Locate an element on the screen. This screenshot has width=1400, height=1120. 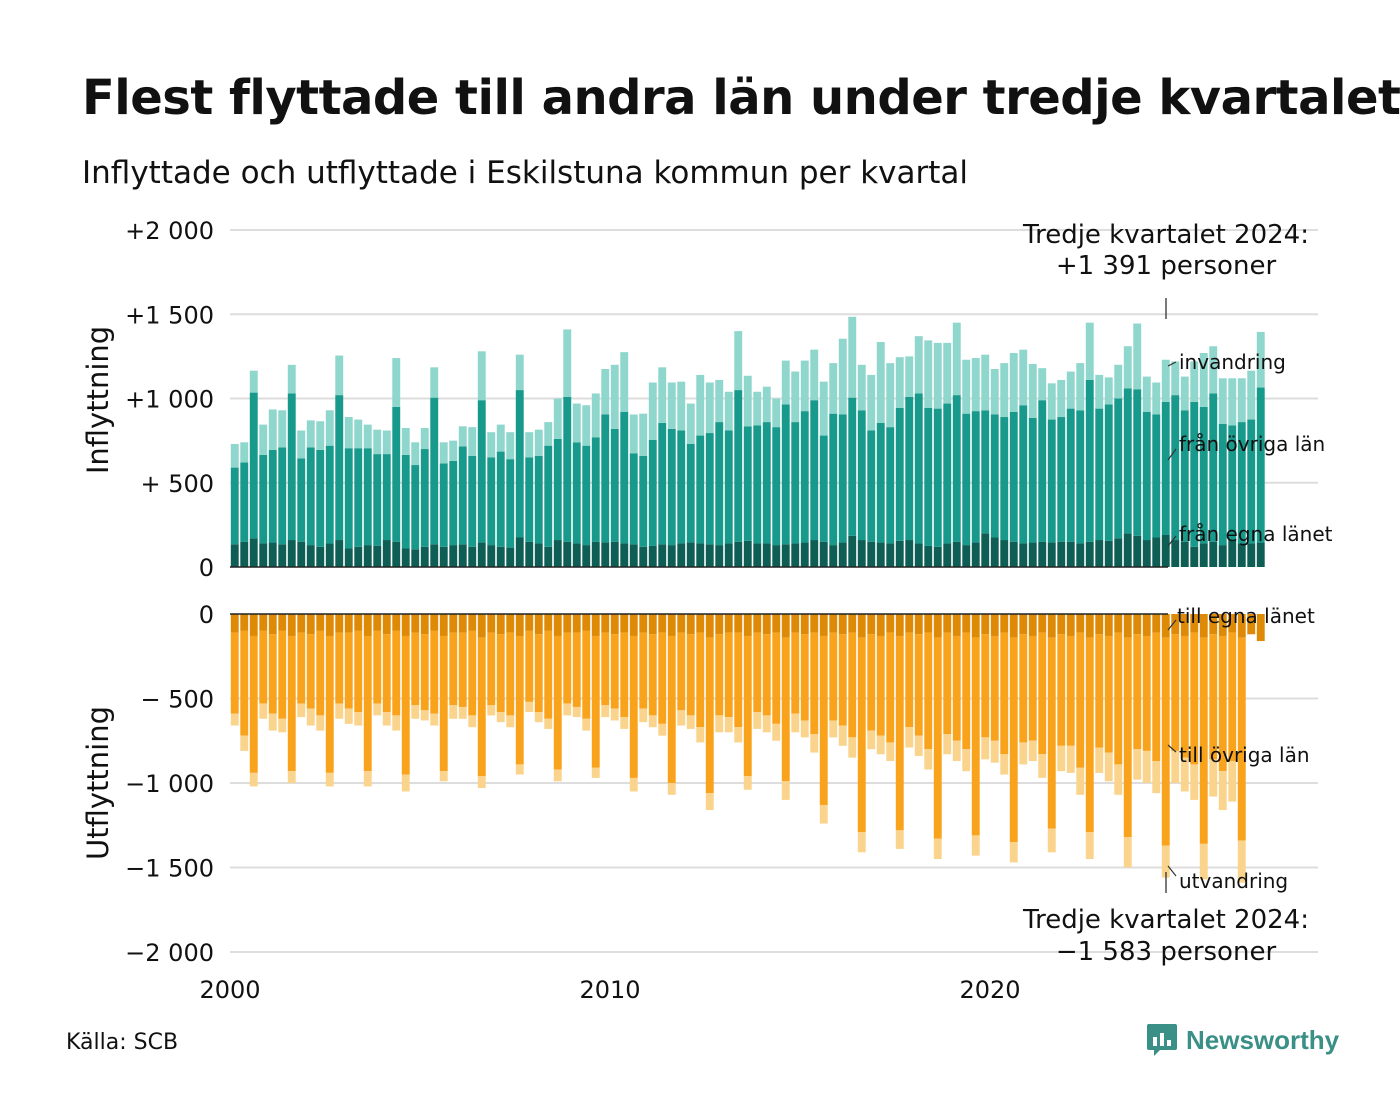
ylabel-inflyttning: Inflyttning is located at coordinates (98, 400).